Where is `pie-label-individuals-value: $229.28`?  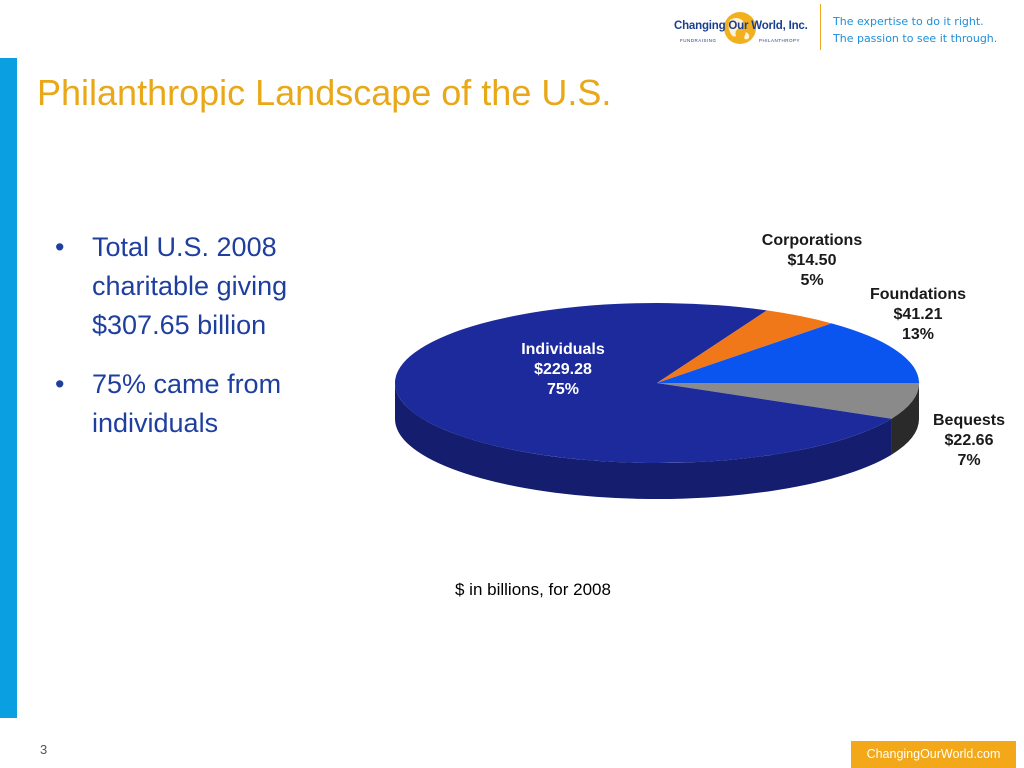 pie-label-individuals-value: $229.28 is located at coordinates (563, 369).